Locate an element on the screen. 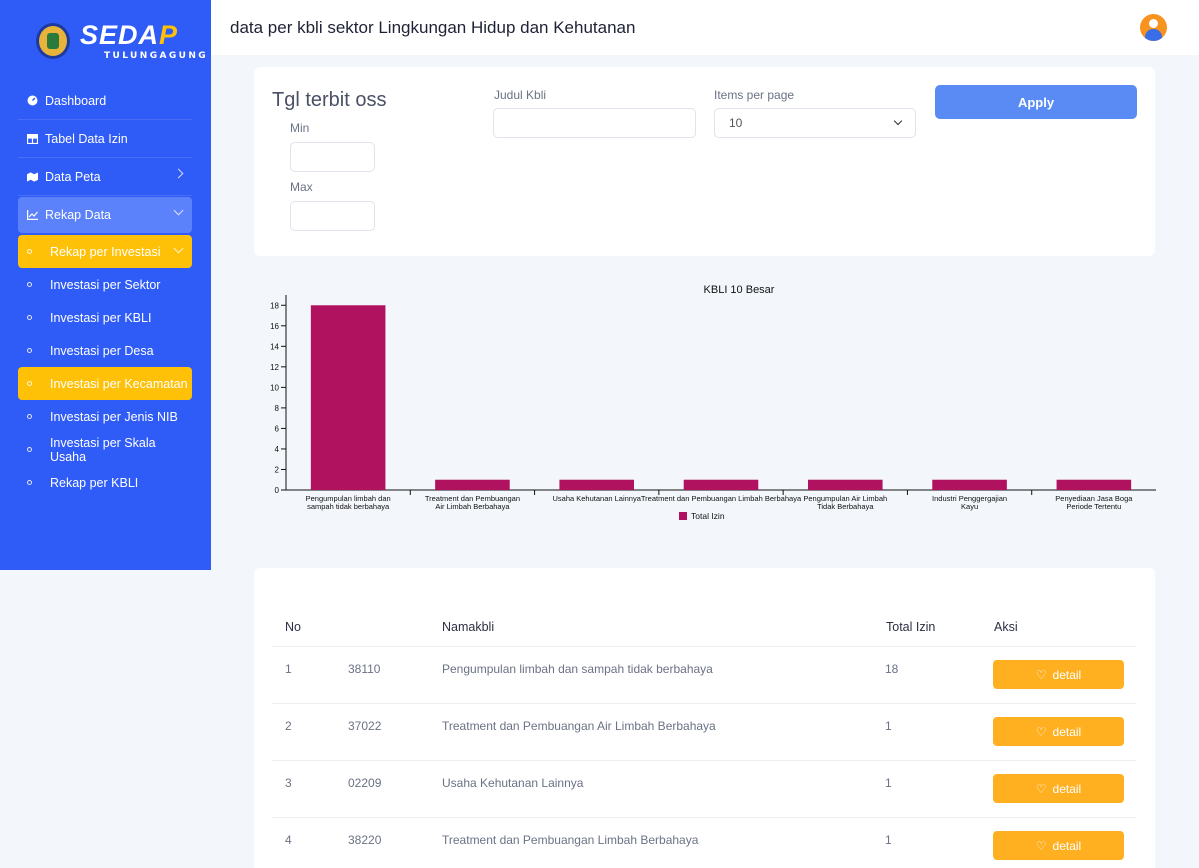 The image size is (1199, 868). row-no: 3 is located at coordinates (288, 783).